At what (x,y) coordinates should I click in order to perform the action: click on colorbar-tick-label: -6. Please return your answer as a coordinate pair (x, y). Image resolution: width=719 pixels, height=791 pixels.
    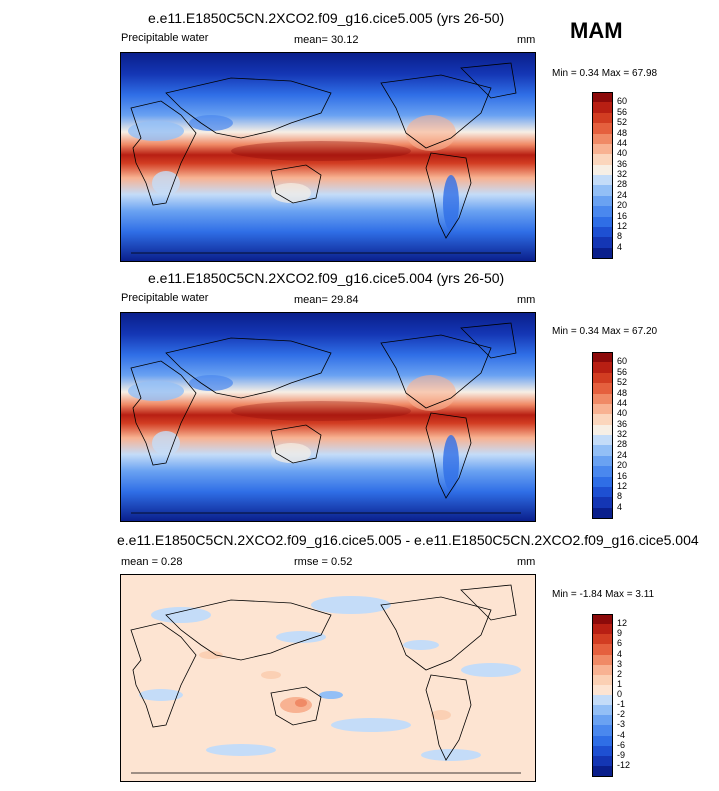
    Looking at the image, I should click on (621, 744).